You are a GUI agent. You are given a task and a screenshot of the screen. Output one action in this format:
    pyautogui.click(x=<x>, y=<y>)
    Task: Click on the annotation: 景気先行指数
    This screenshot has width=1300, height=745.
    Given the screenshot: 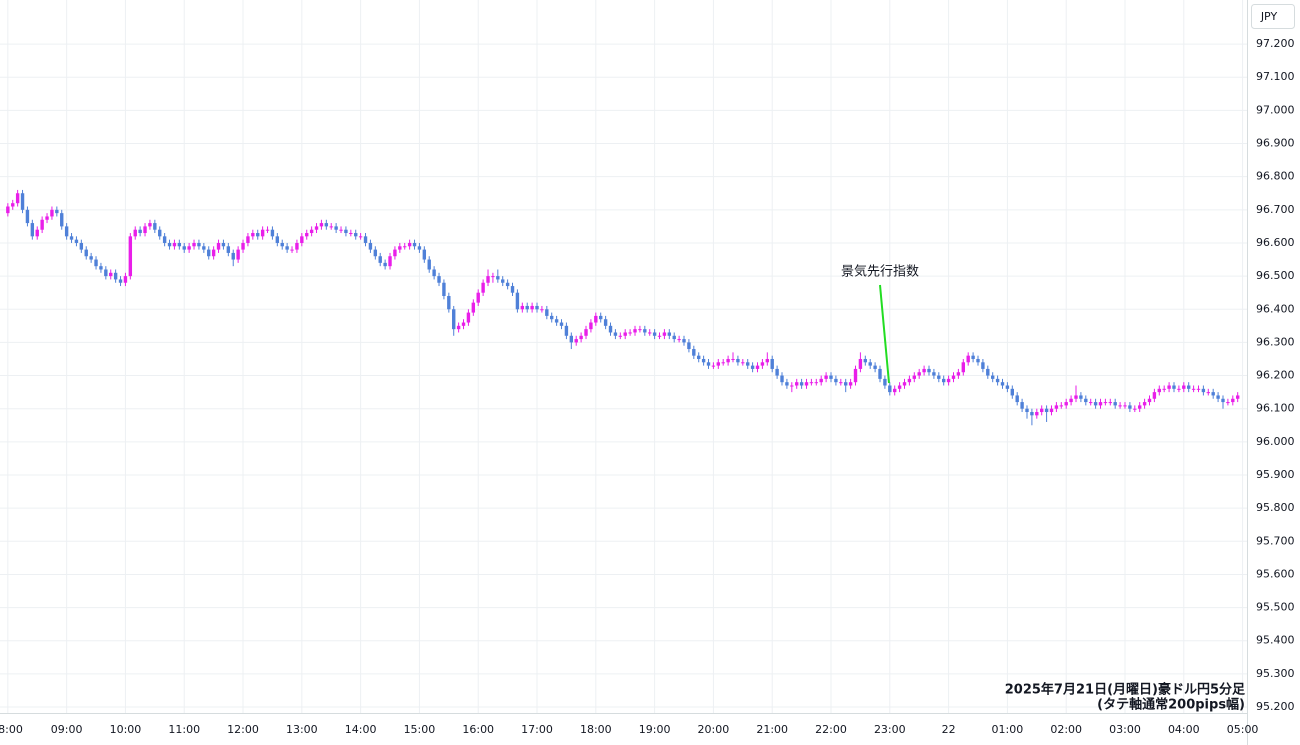 What is the action you would take?
    pyautogui.click(x=880, y=272)
    